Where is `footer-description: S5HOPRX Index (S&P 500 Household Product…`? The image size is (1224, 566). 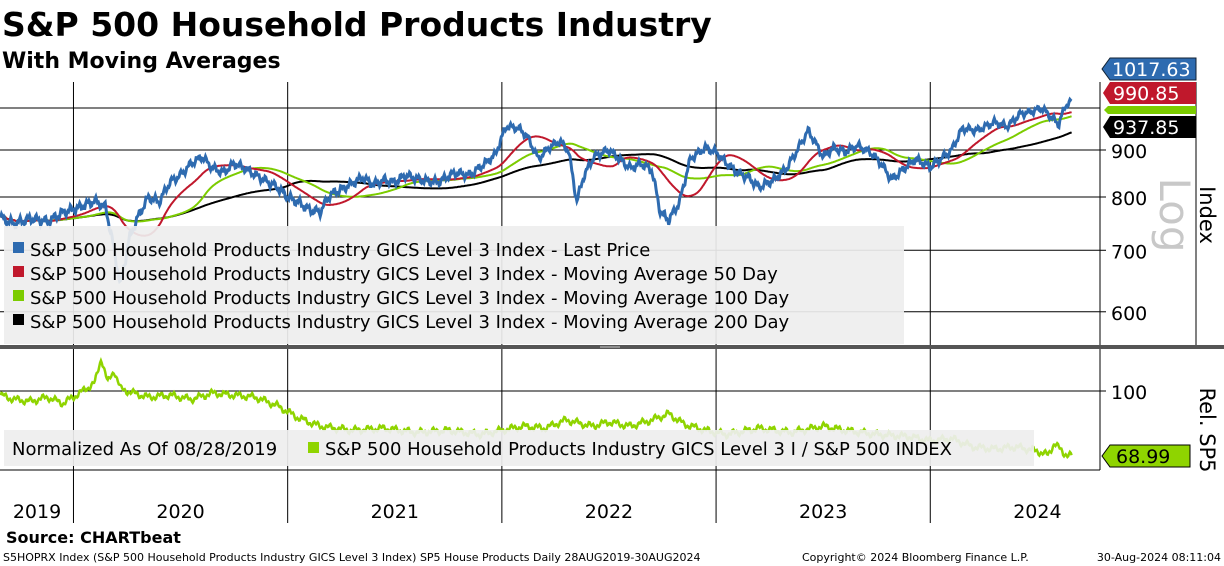
footer-description: S5HOPRX Index (S&P 500 Household Product… is located at coordinates (352, 557).